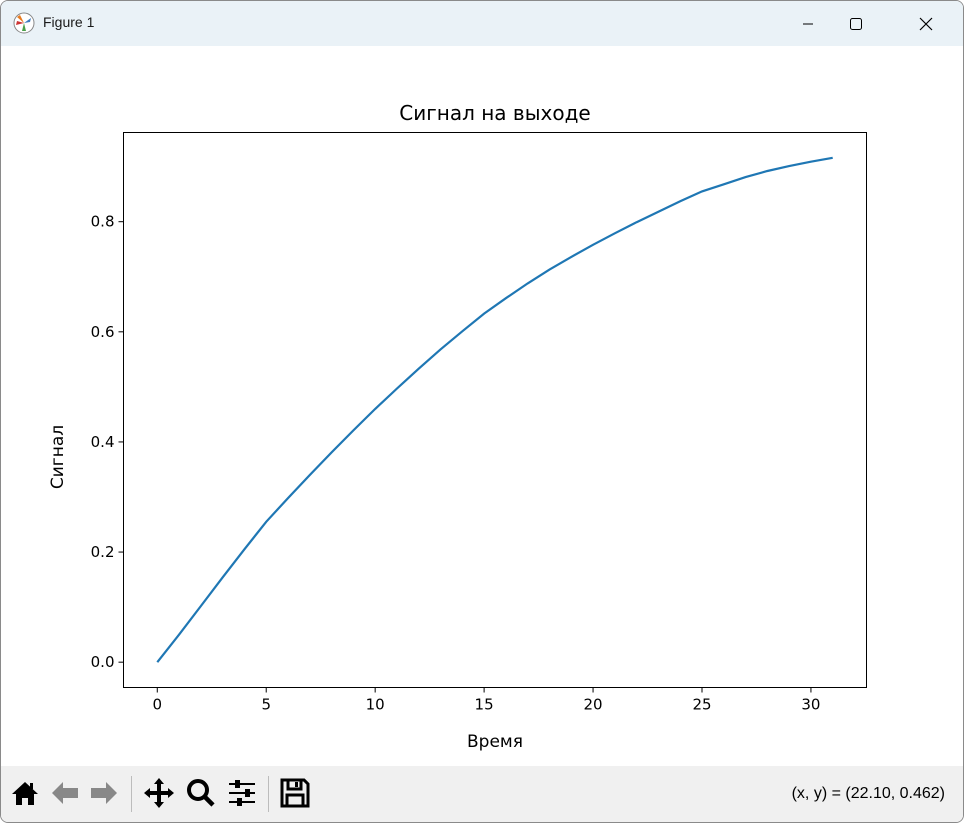 The width and height of the screenshot is (964, 823). I want to click on y-tick-label: 0.8, so click(103, 222).